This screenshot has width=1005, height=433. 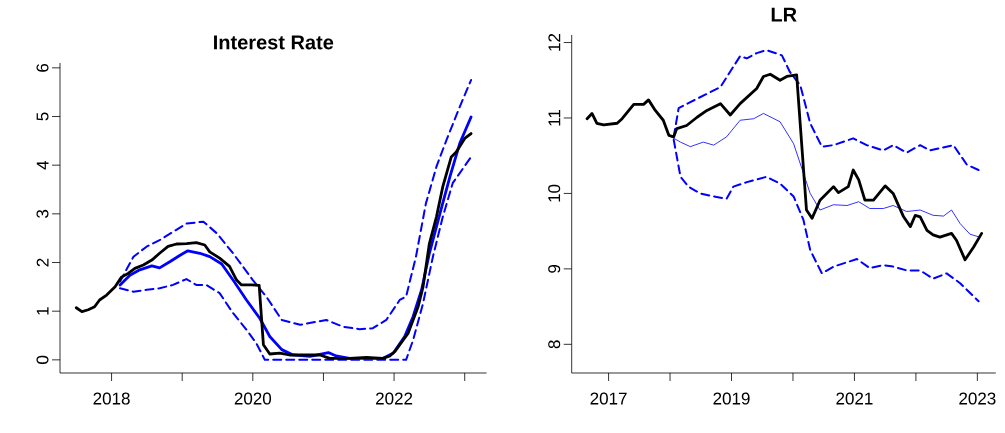 I want to click on y-tick-label: 5, so click(x=42, y=116).